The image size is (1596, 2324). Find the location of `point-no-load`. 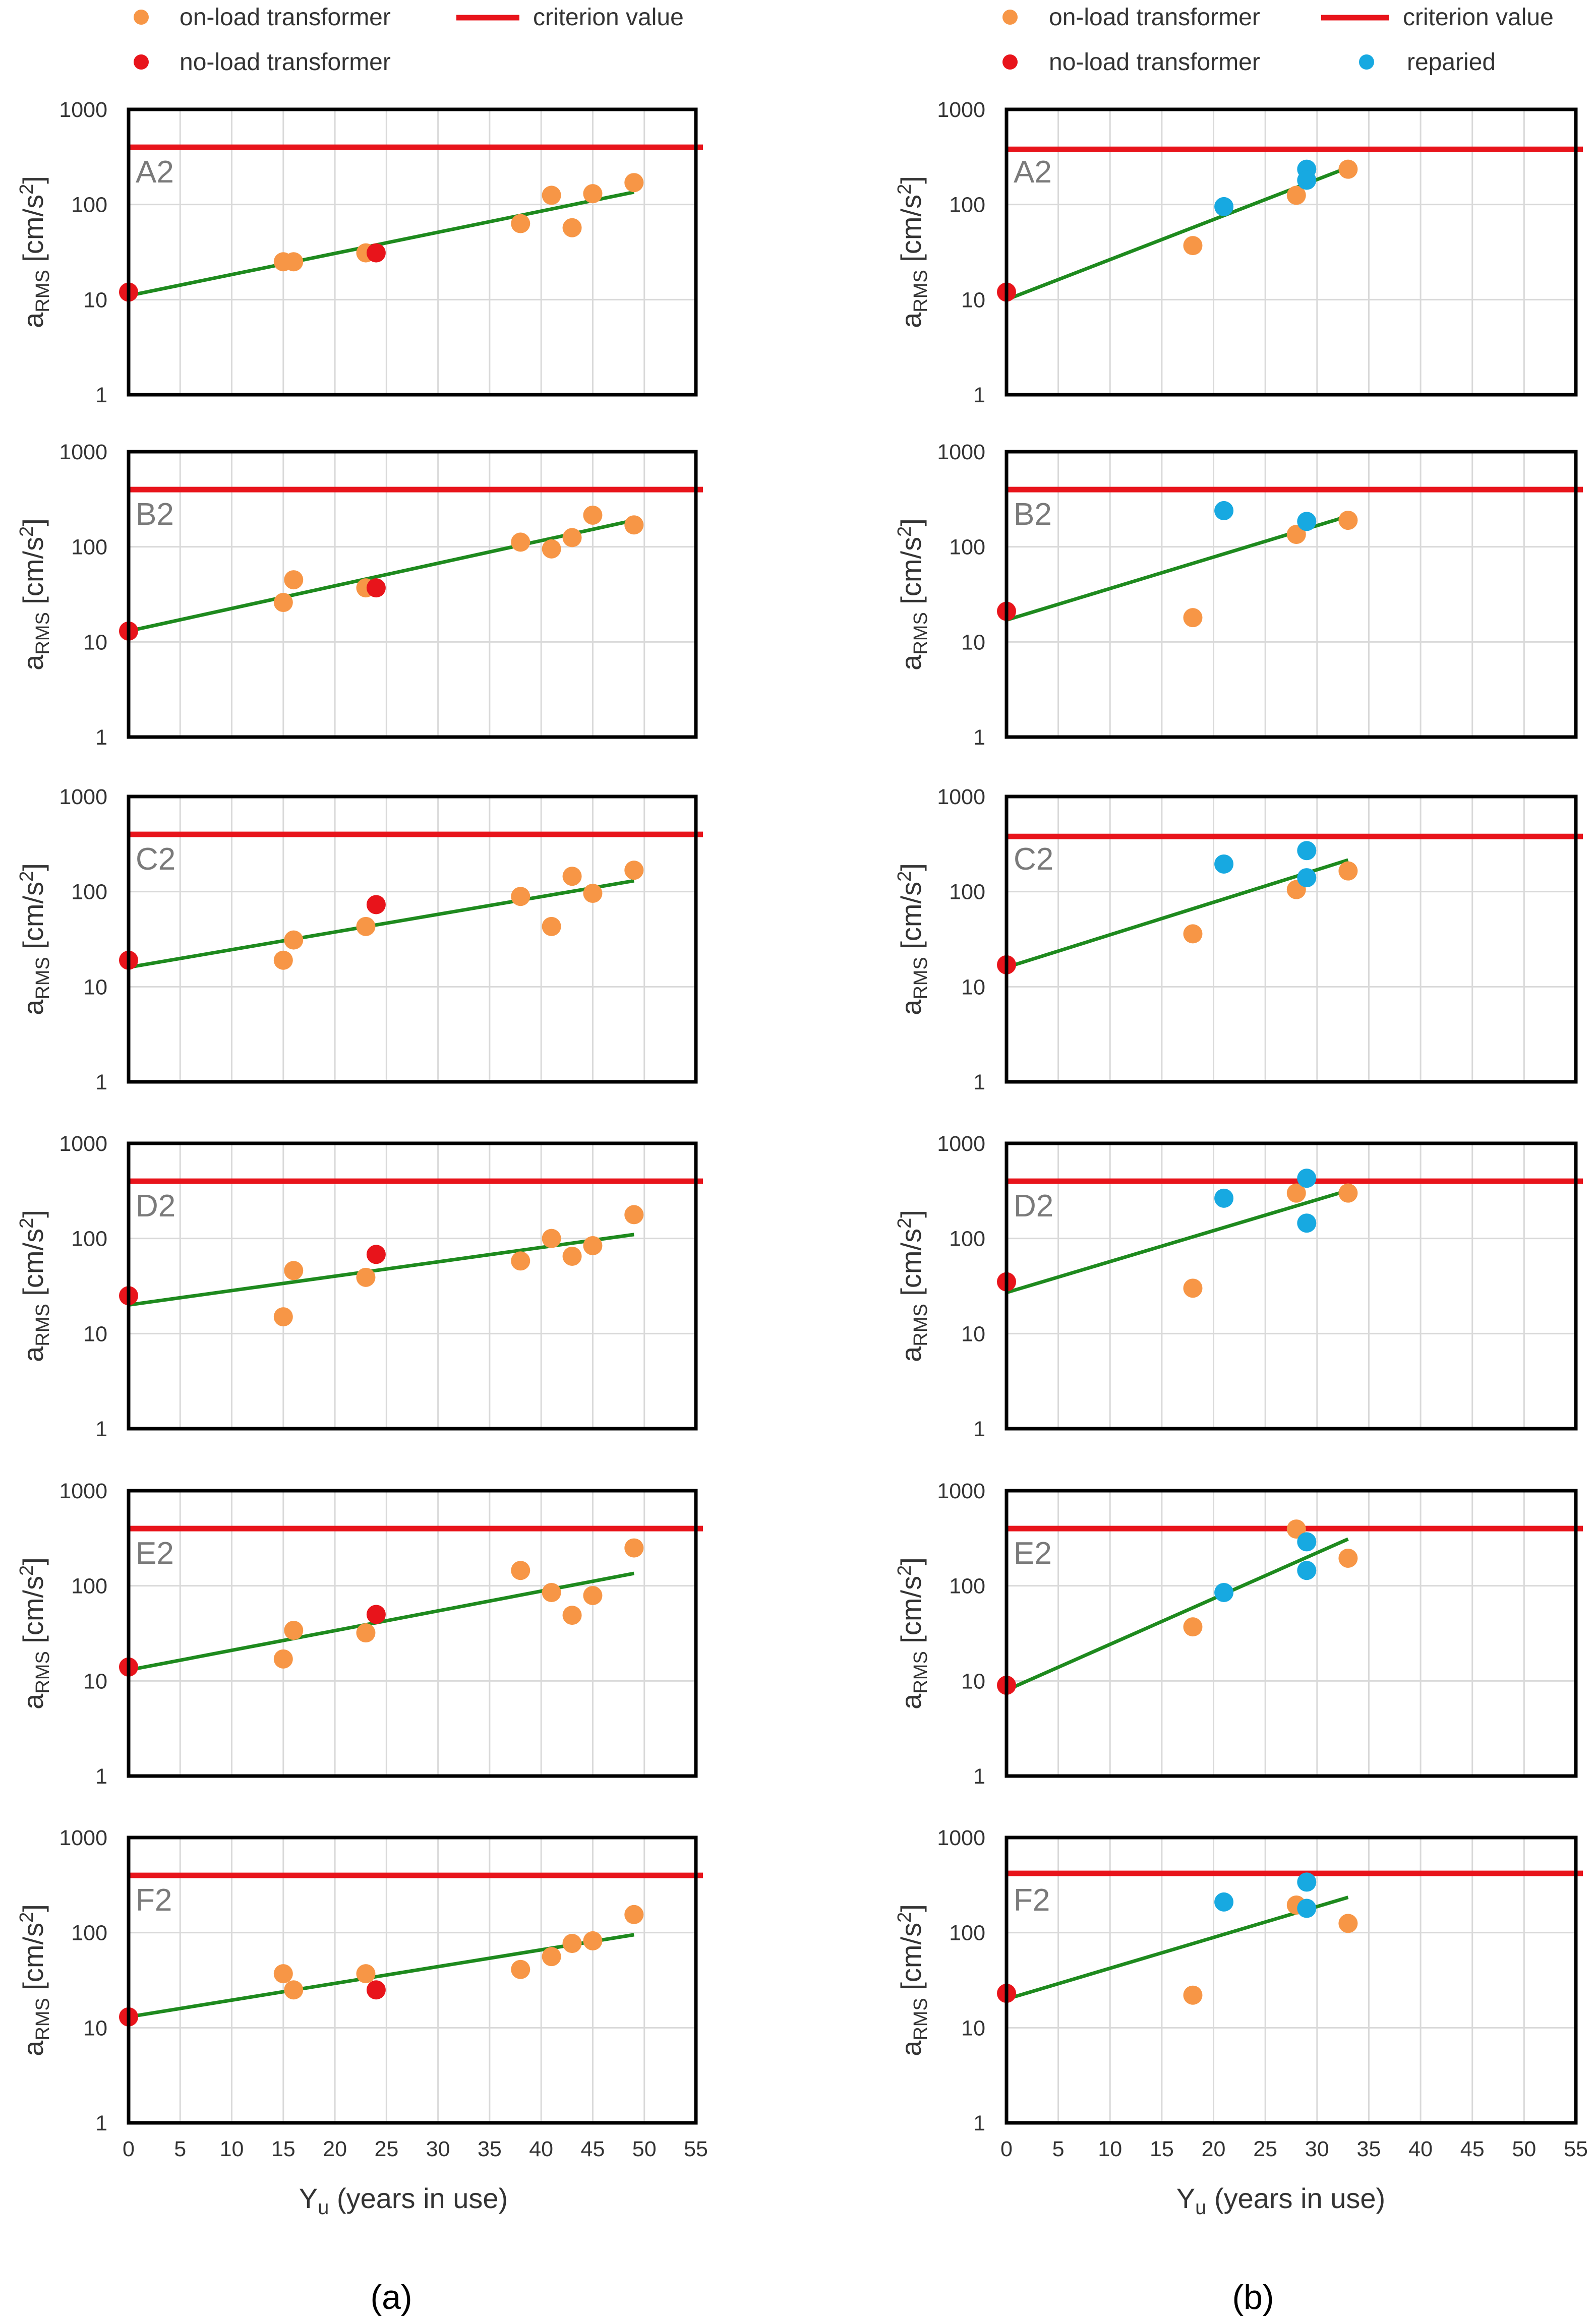

point-no-load is located at coordinates (376, 588).